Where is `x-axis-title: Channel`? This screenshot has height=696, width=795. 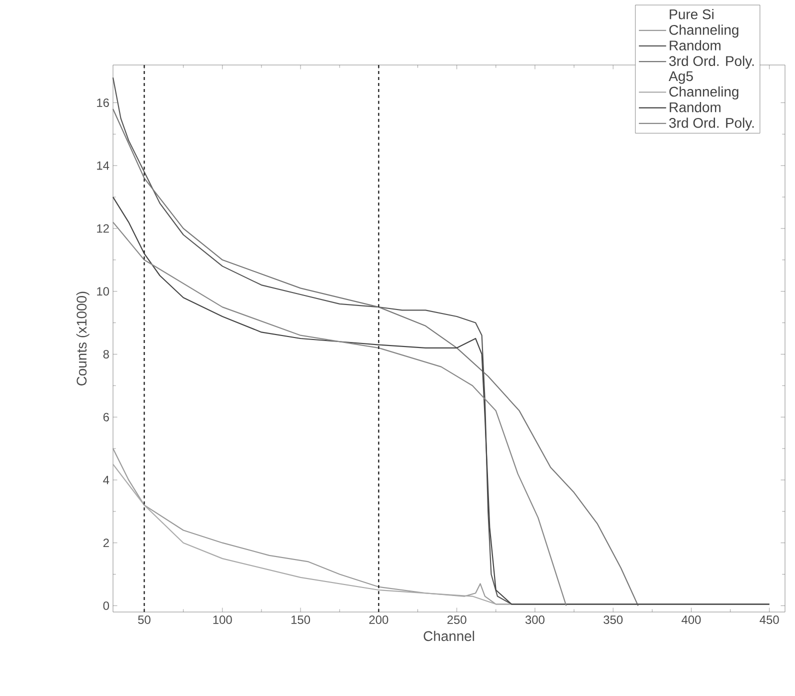
x-axis-title: Channel is located at coordinates (449, 636).